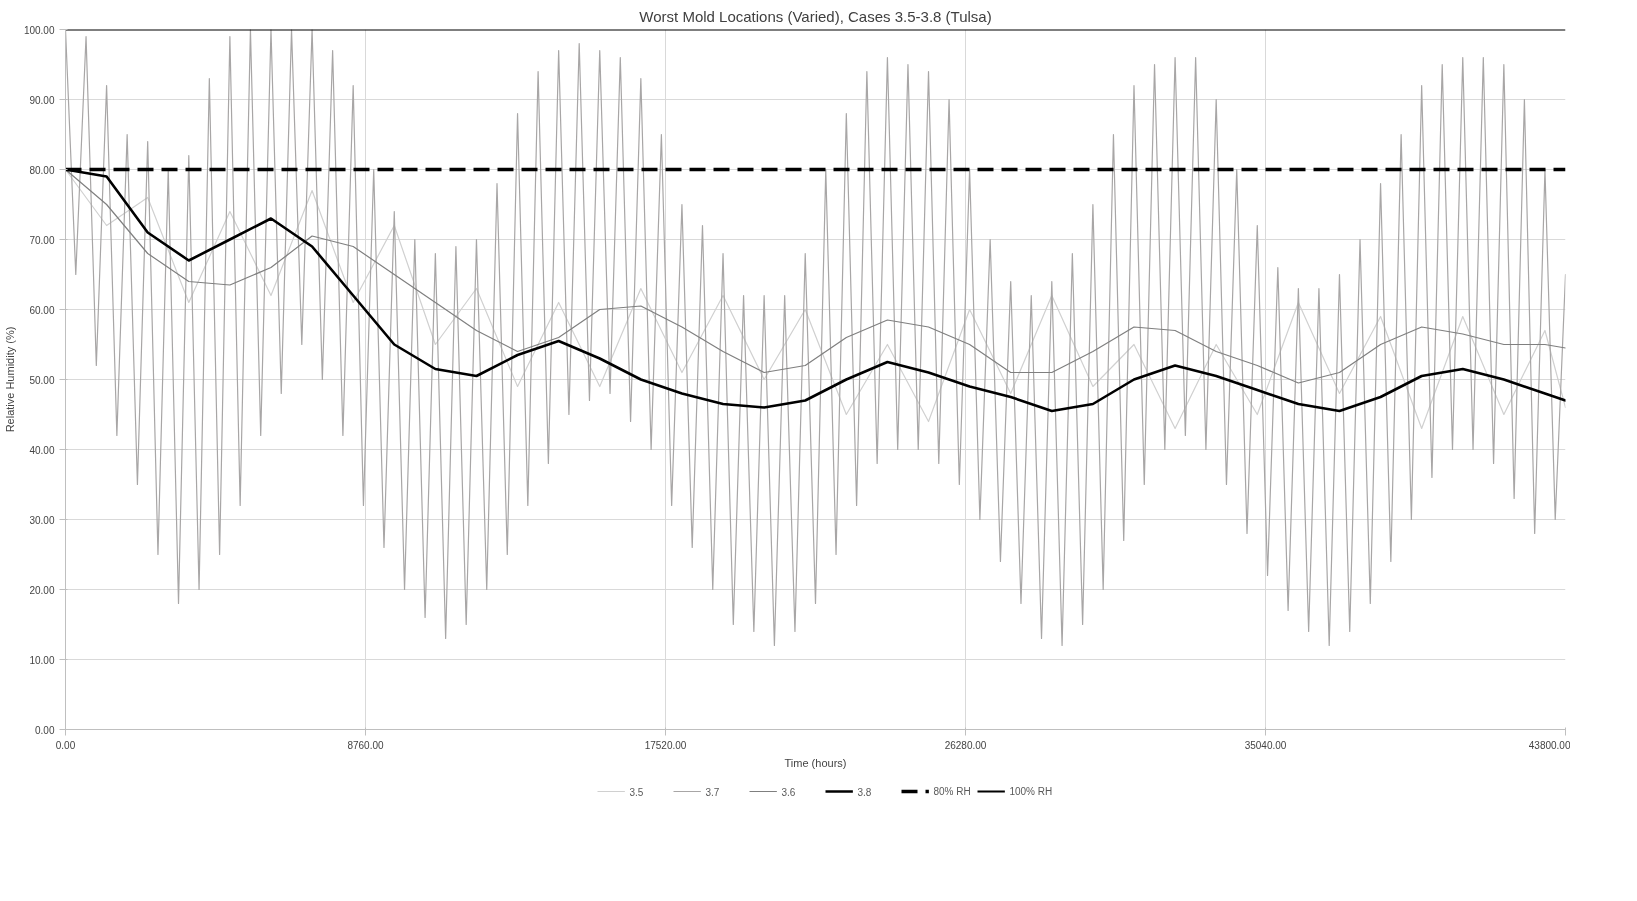 This screenshot has width=1637, height=901. What do you see at coordinates (9, 379) in the screenshot?
I see `y-axis-title: Relative Humidity (%)` at bounding box center [9, 379].